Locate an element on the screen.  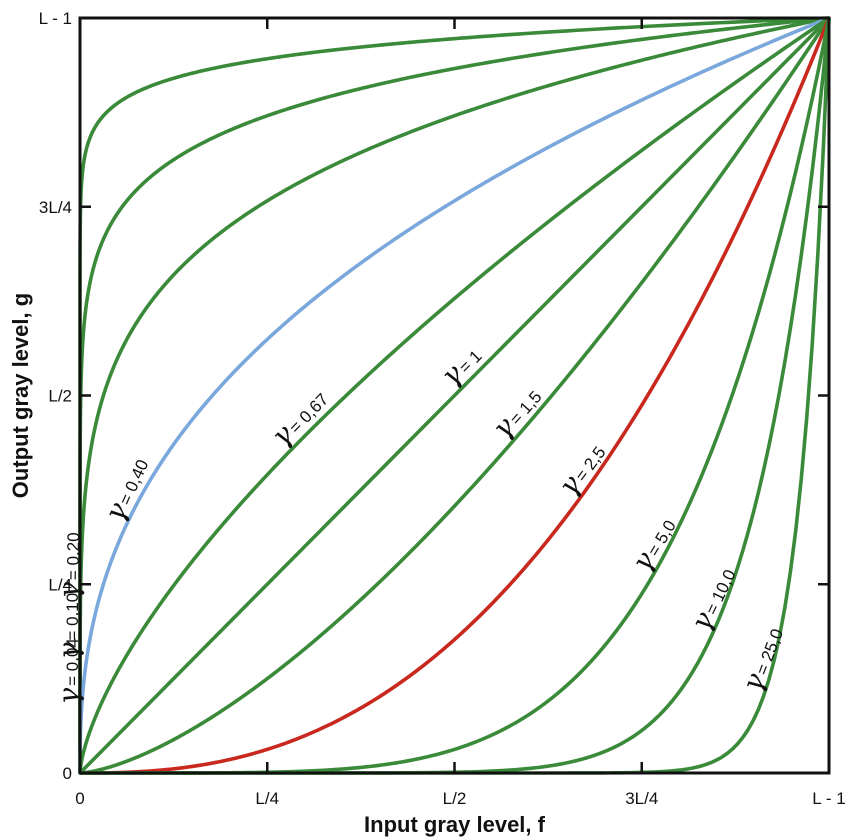
gamma-value: = 0,20 is located at coordinates (74, 556).